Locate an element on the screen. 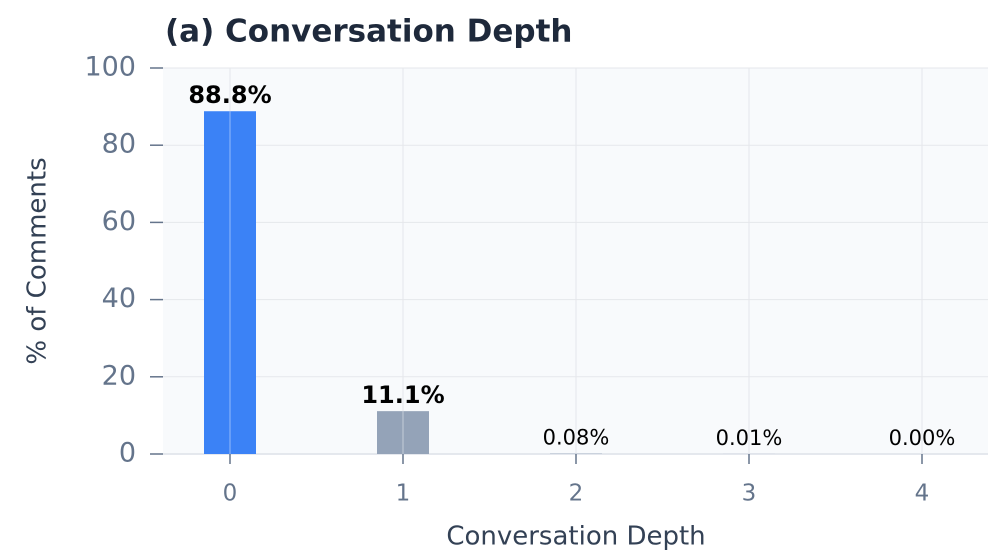  y-tick-label: 100 is located at coordinates (110, 67).